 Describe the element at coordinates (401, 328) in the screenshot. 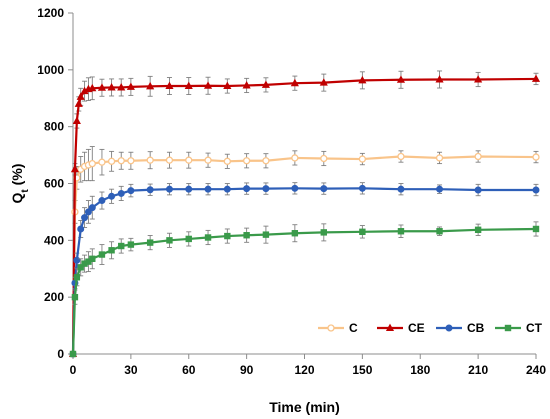

I see `legend-item-CE: CE` at that location.